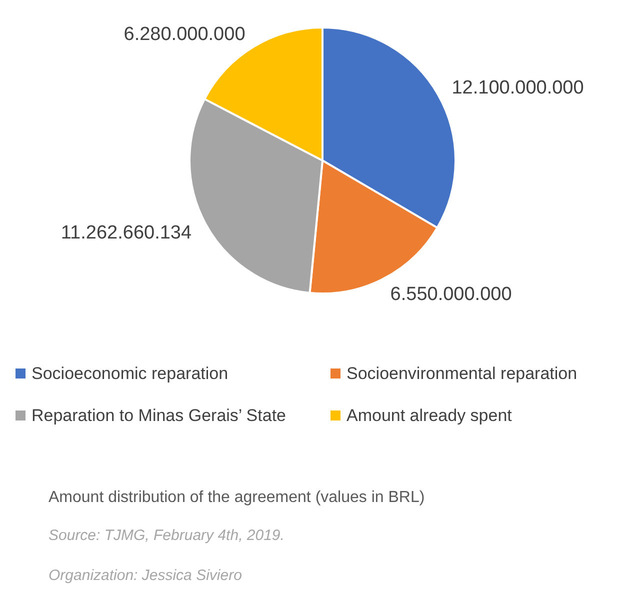 This screenshot has height=590, width=638. Describe the element at coordinates (185, 35) in the screenshot. I see `data-label: 6.280.000.000` at that location.